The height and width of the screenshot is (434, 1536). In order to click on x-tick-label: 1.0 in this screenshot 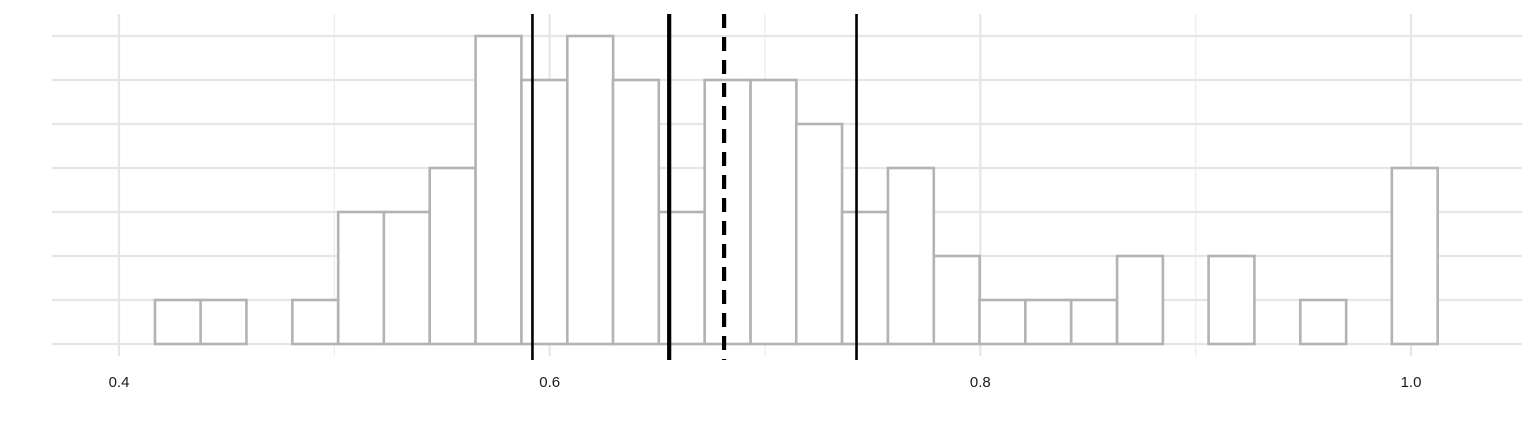, I will do `click(1411, 382)`.